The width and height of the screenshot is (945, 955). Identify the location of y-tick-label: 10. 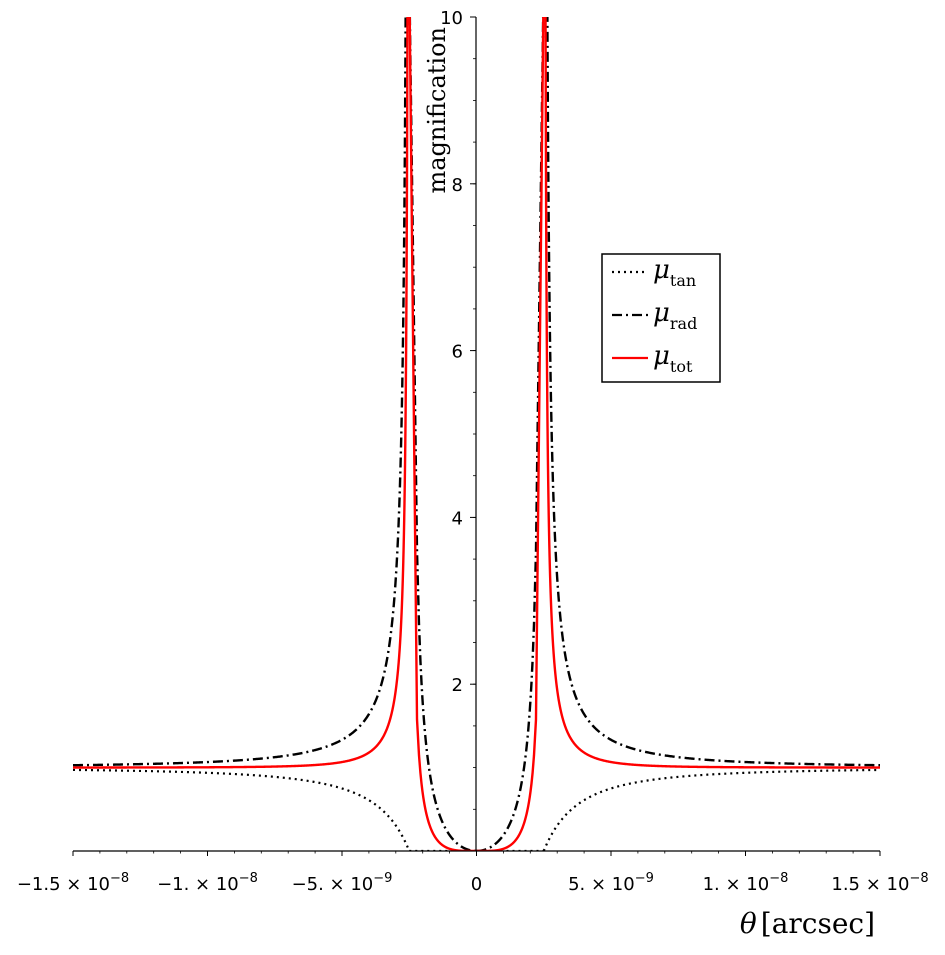
(451, 18).